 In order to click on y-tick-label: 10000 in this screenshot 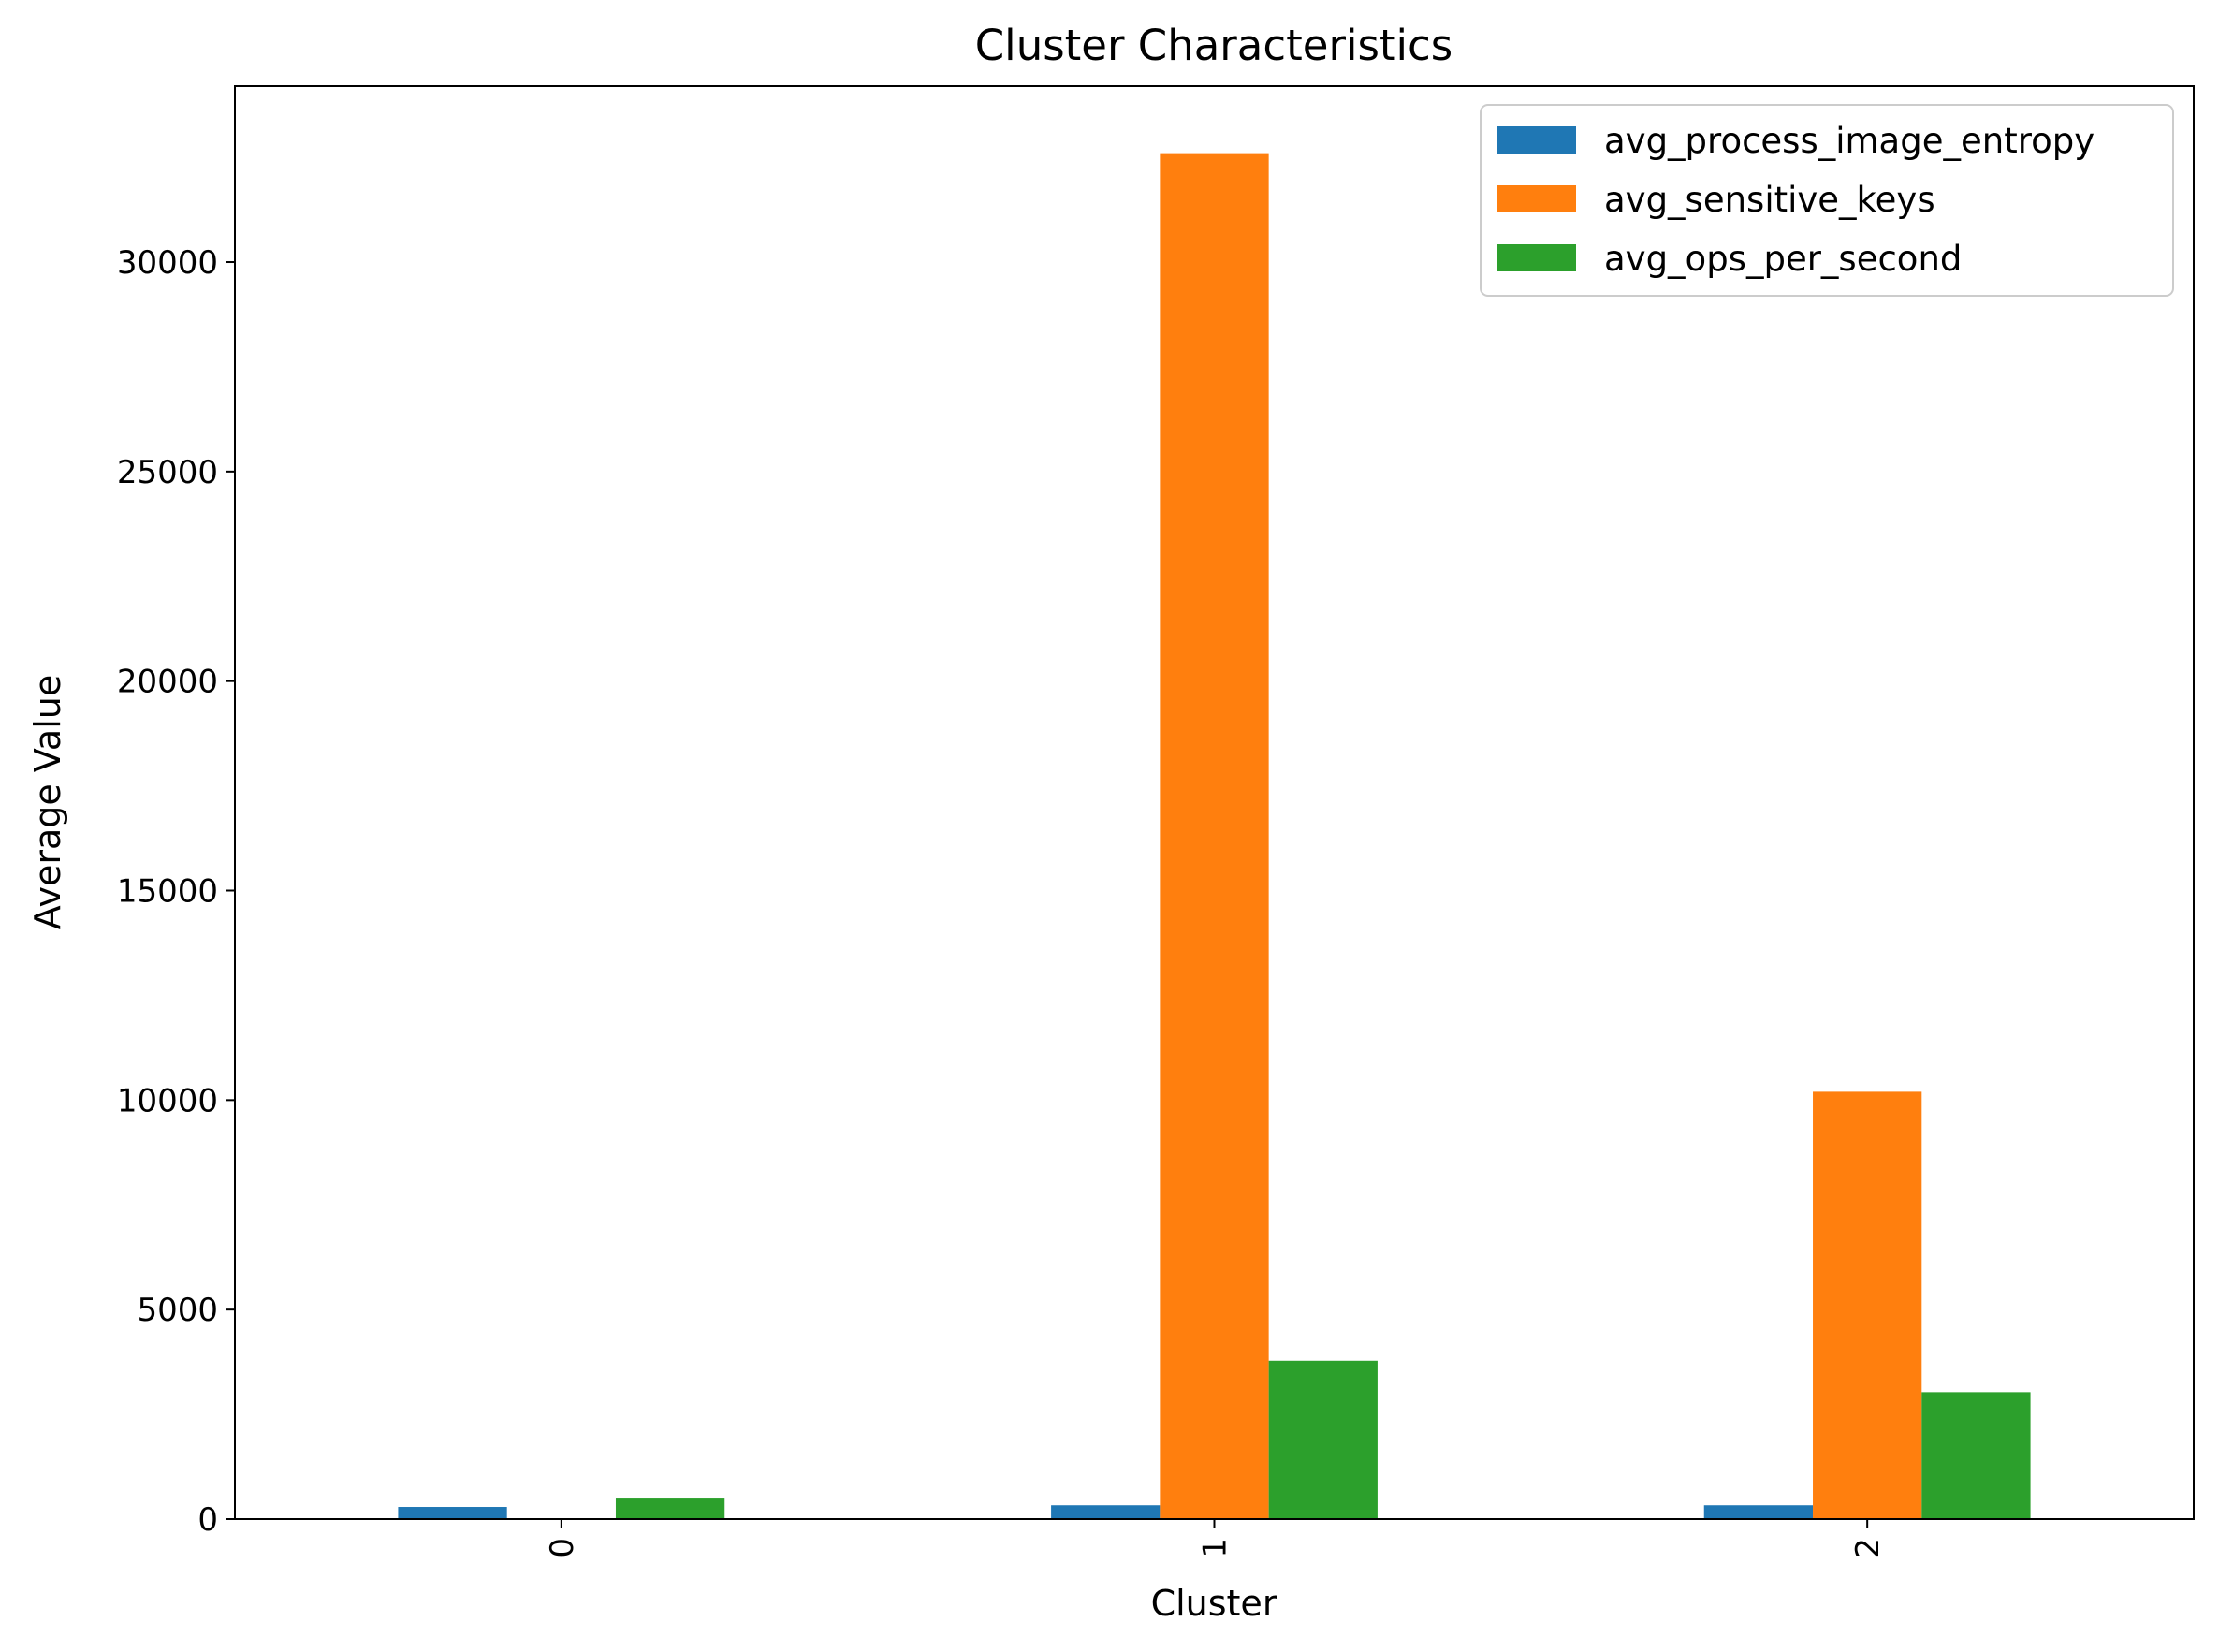, I will do `click(167, 1100)`.